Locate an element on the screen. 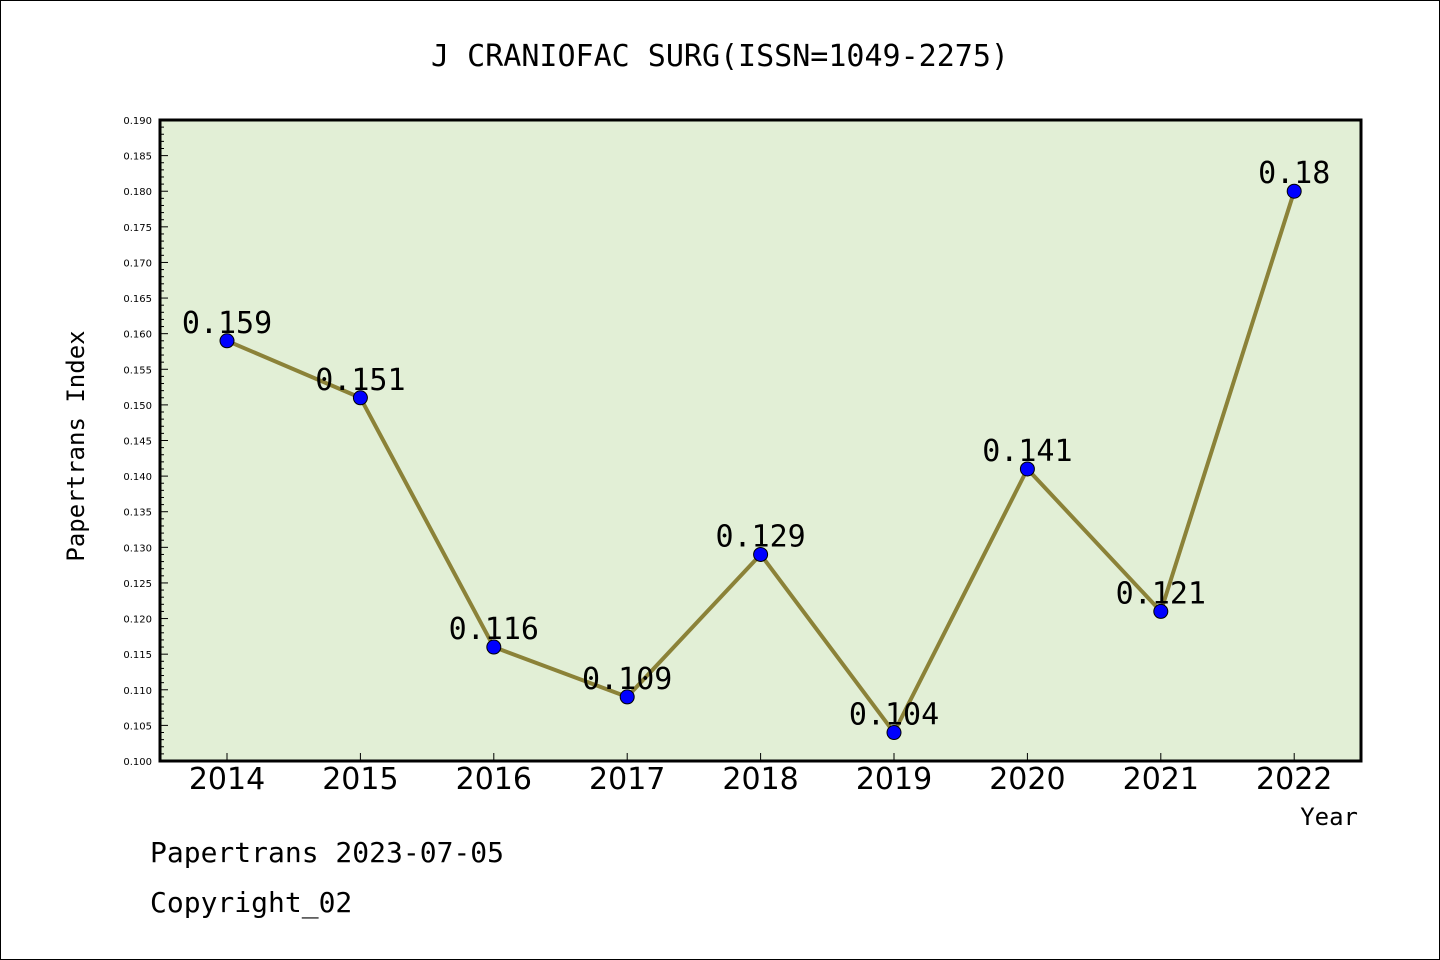 This screenshot has width=1440, height=960. y-tick-label: 0.145 is located at coordinates (137, 442).